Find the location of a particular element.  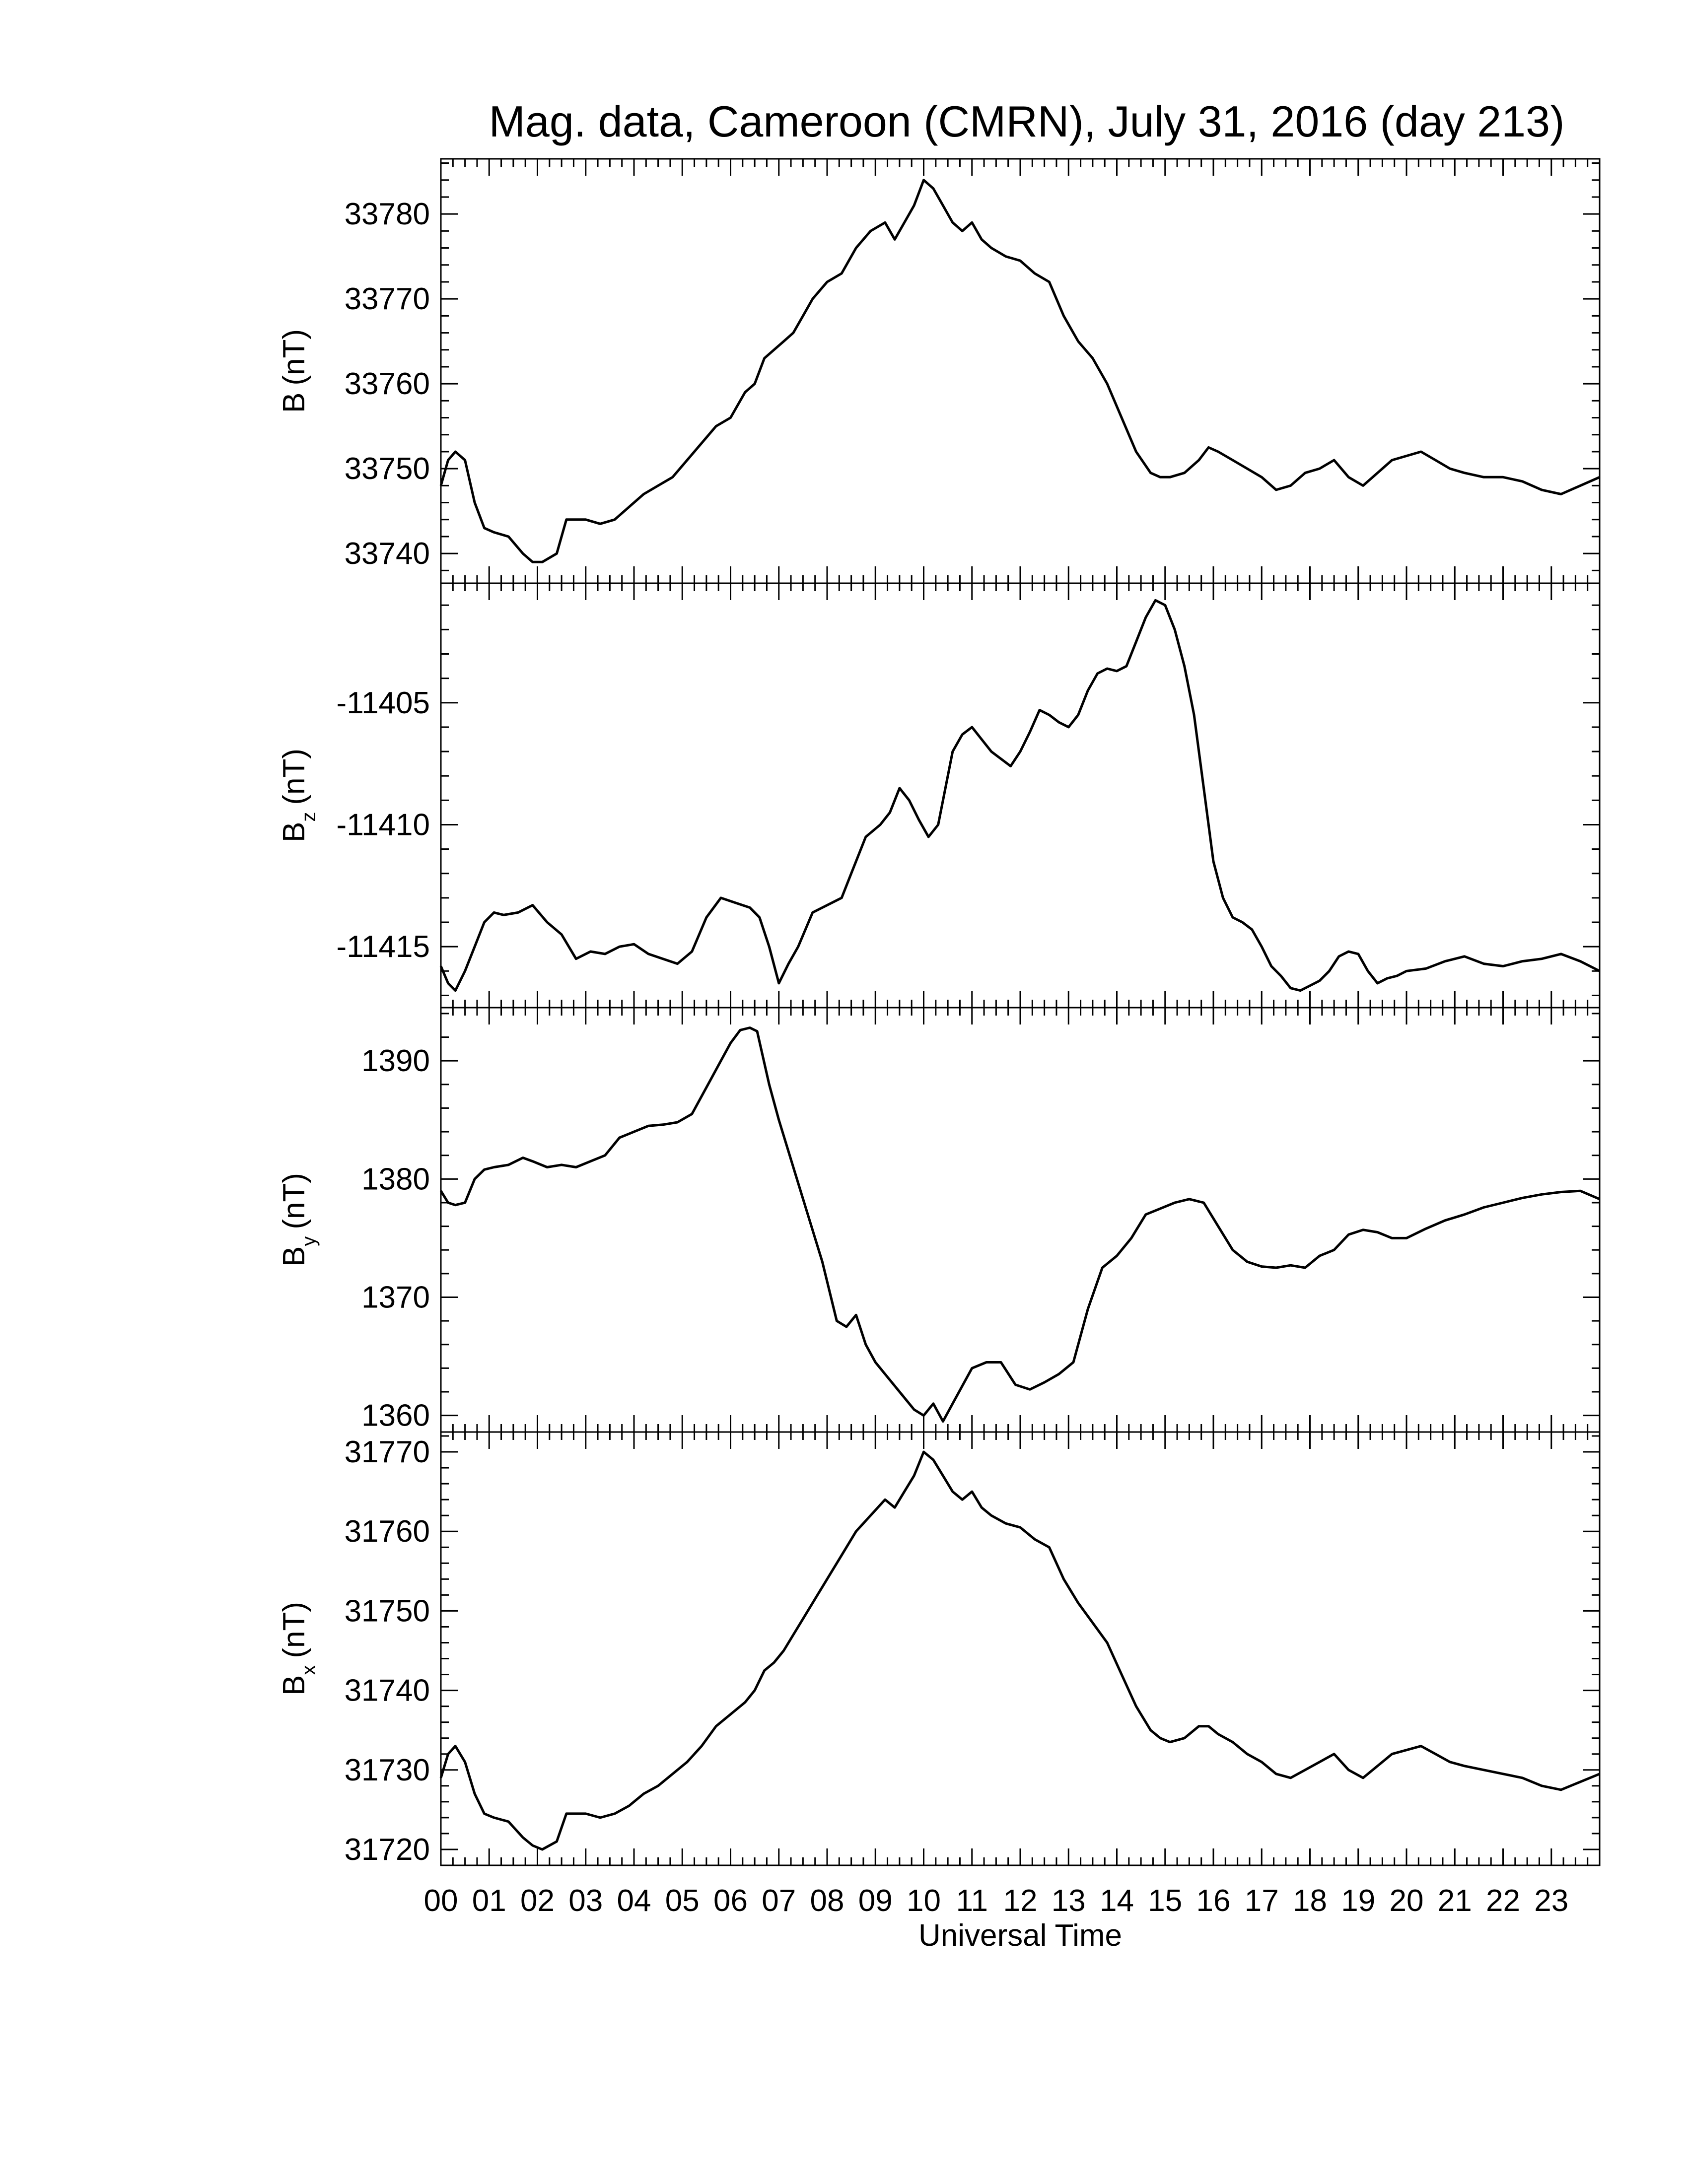

y-tick-label: -11415 is located at coordinates (383, 947).